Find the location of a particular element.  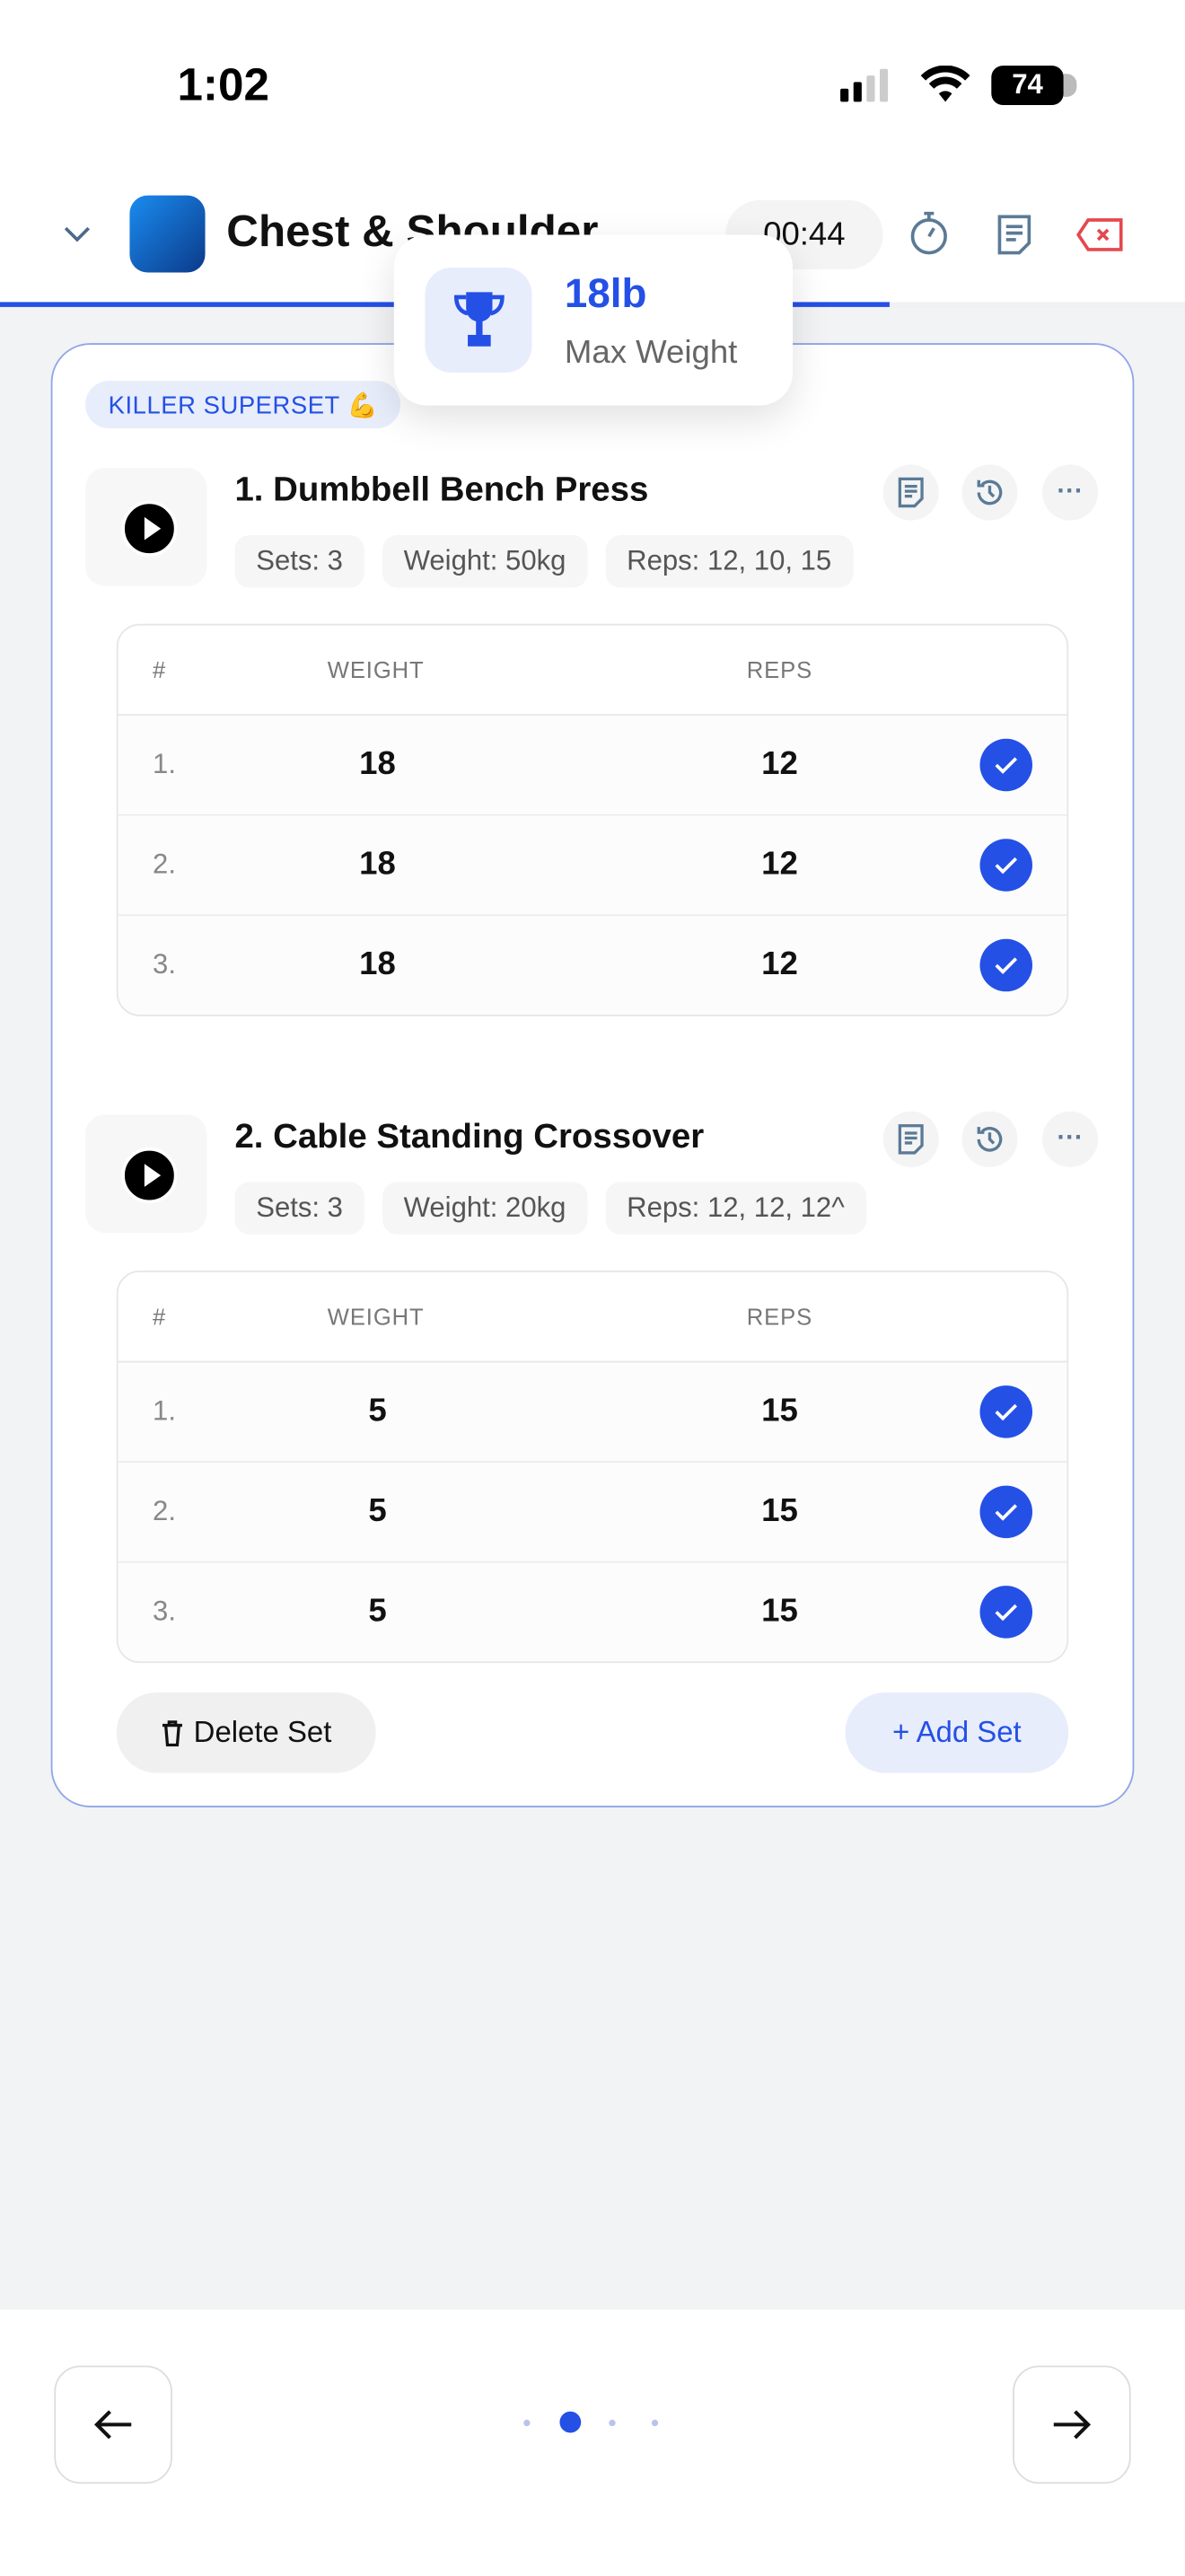

exercise-title: 1. Dumbbell Bench Press is located at coordinates (441, 489).